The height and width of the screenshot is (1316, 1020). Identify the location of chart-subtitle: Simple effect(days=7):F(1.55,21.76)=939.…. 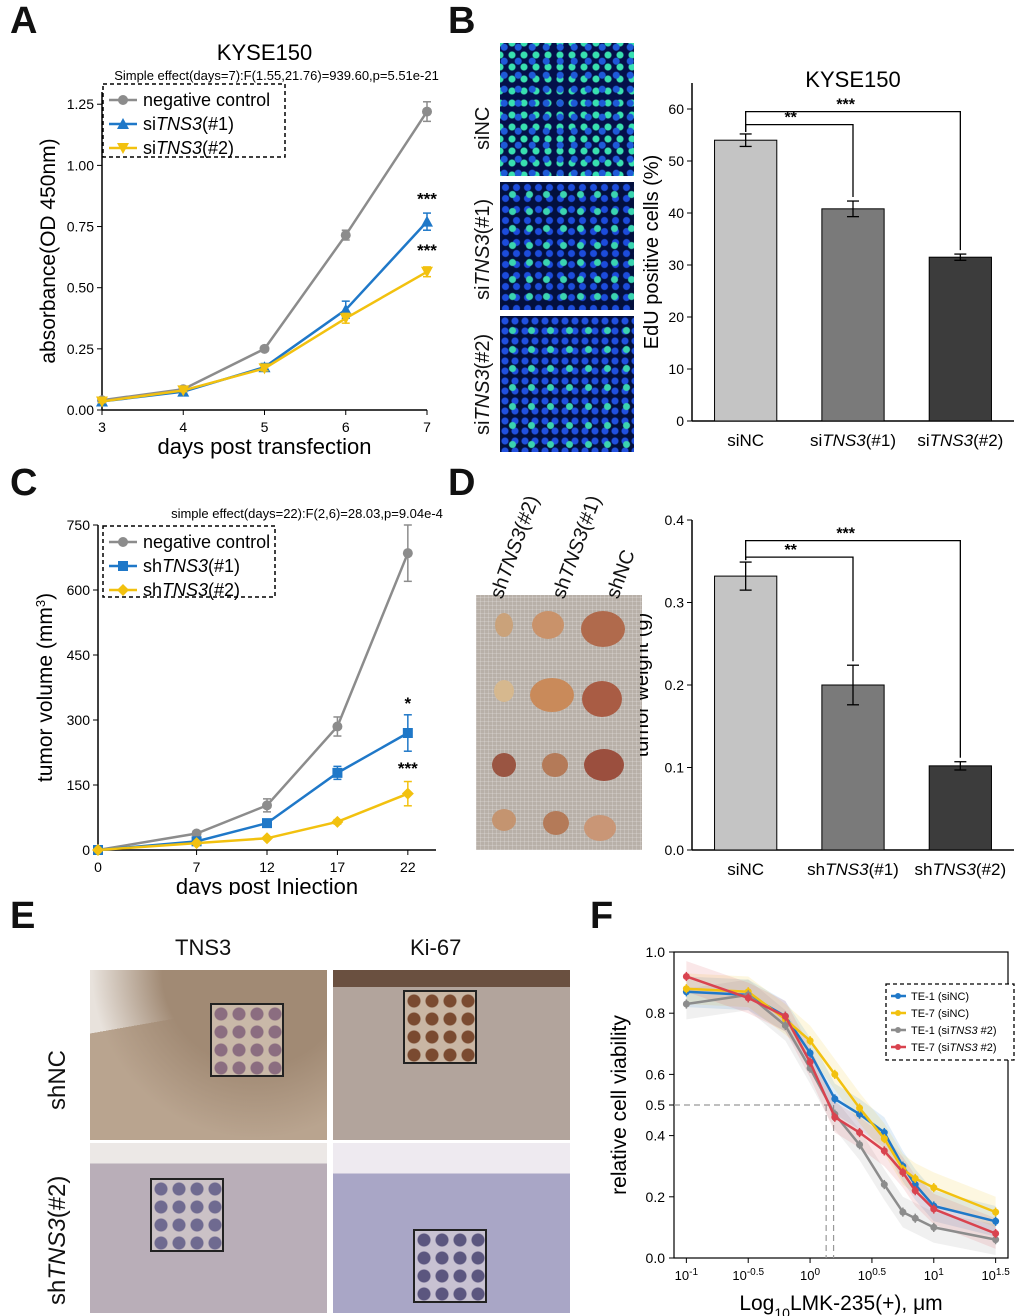
(276, 75).